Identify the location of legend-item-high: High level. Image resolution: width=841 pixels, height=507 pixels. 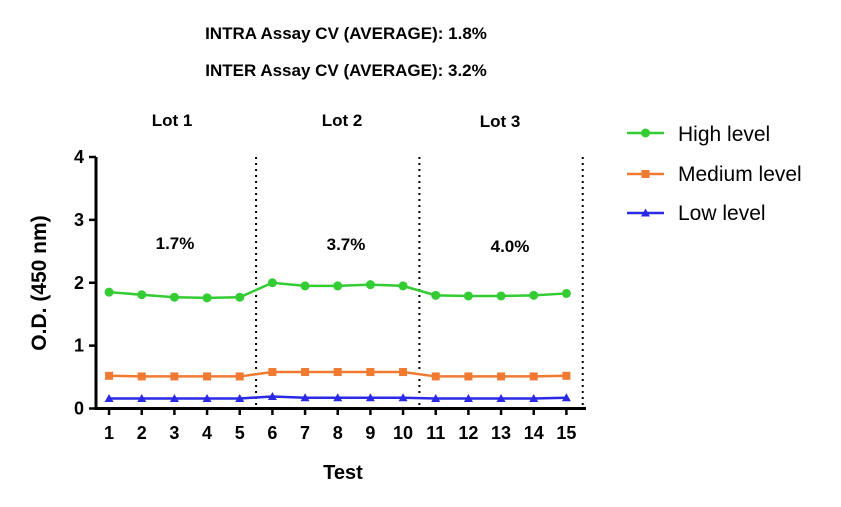
(698, 134).